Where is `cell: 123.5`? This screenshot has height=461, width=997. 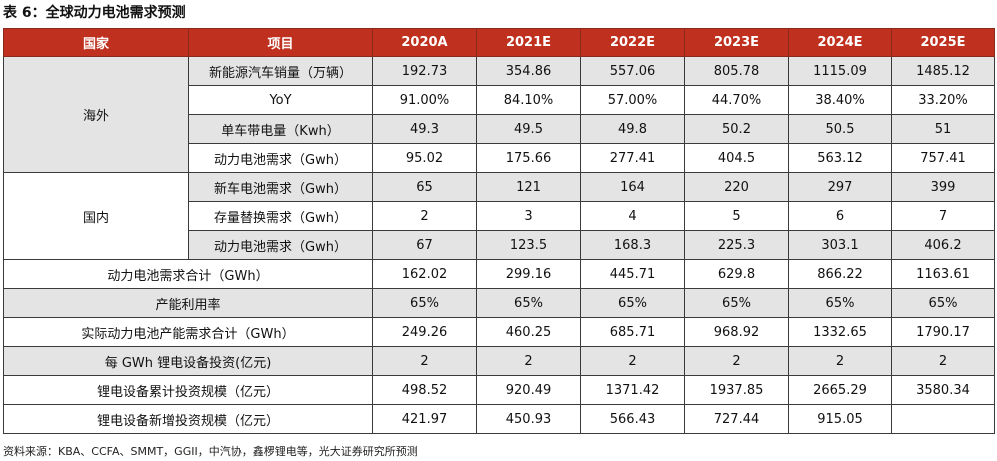
cell: 123.5 is located at coordinates (528, 245).